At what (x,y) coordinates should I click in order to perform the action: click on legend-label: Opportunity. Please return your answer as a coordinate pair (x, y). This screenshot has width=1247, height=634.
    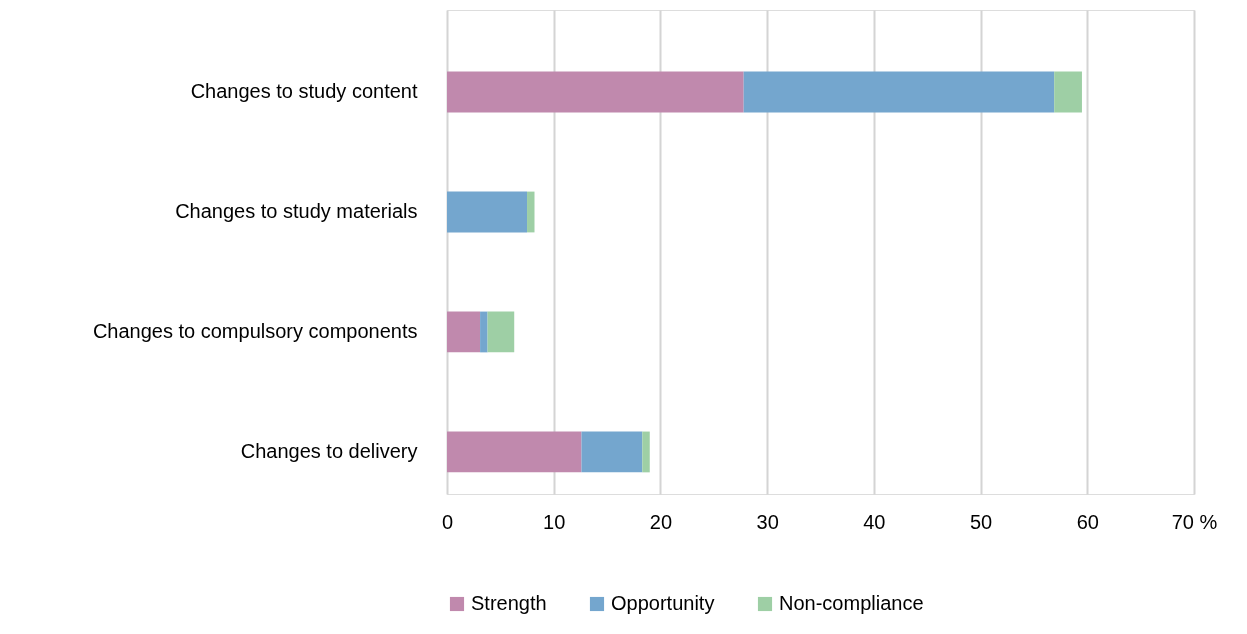
    Looking at the image, I should click on (663, 603).